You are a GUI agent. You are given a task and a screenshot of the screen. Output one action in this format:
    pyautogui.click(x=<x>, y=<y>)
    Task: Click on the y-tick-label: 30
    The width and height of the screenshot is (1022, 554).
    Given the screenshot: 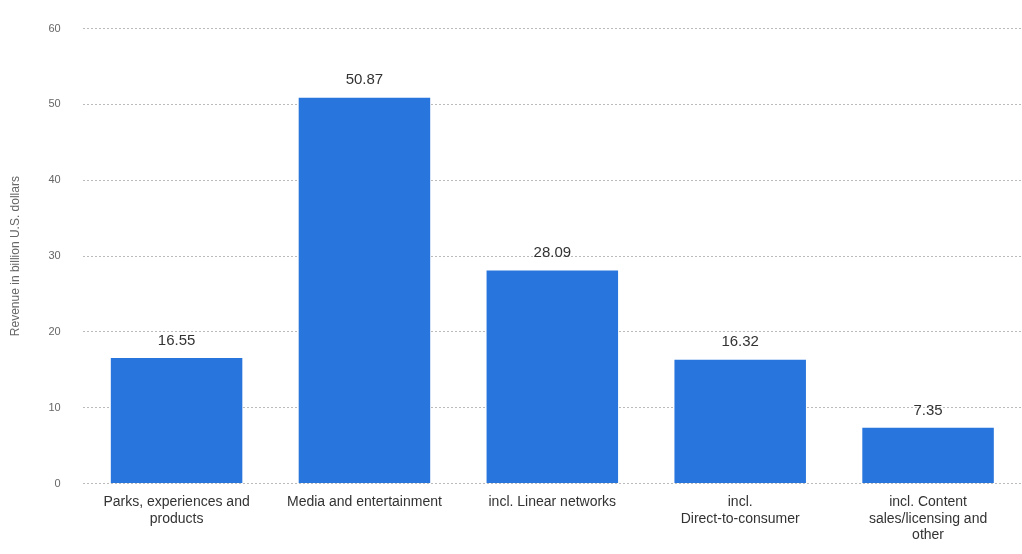 What is the action you would take?
    pyautogui.click(x=54, y=255)
    